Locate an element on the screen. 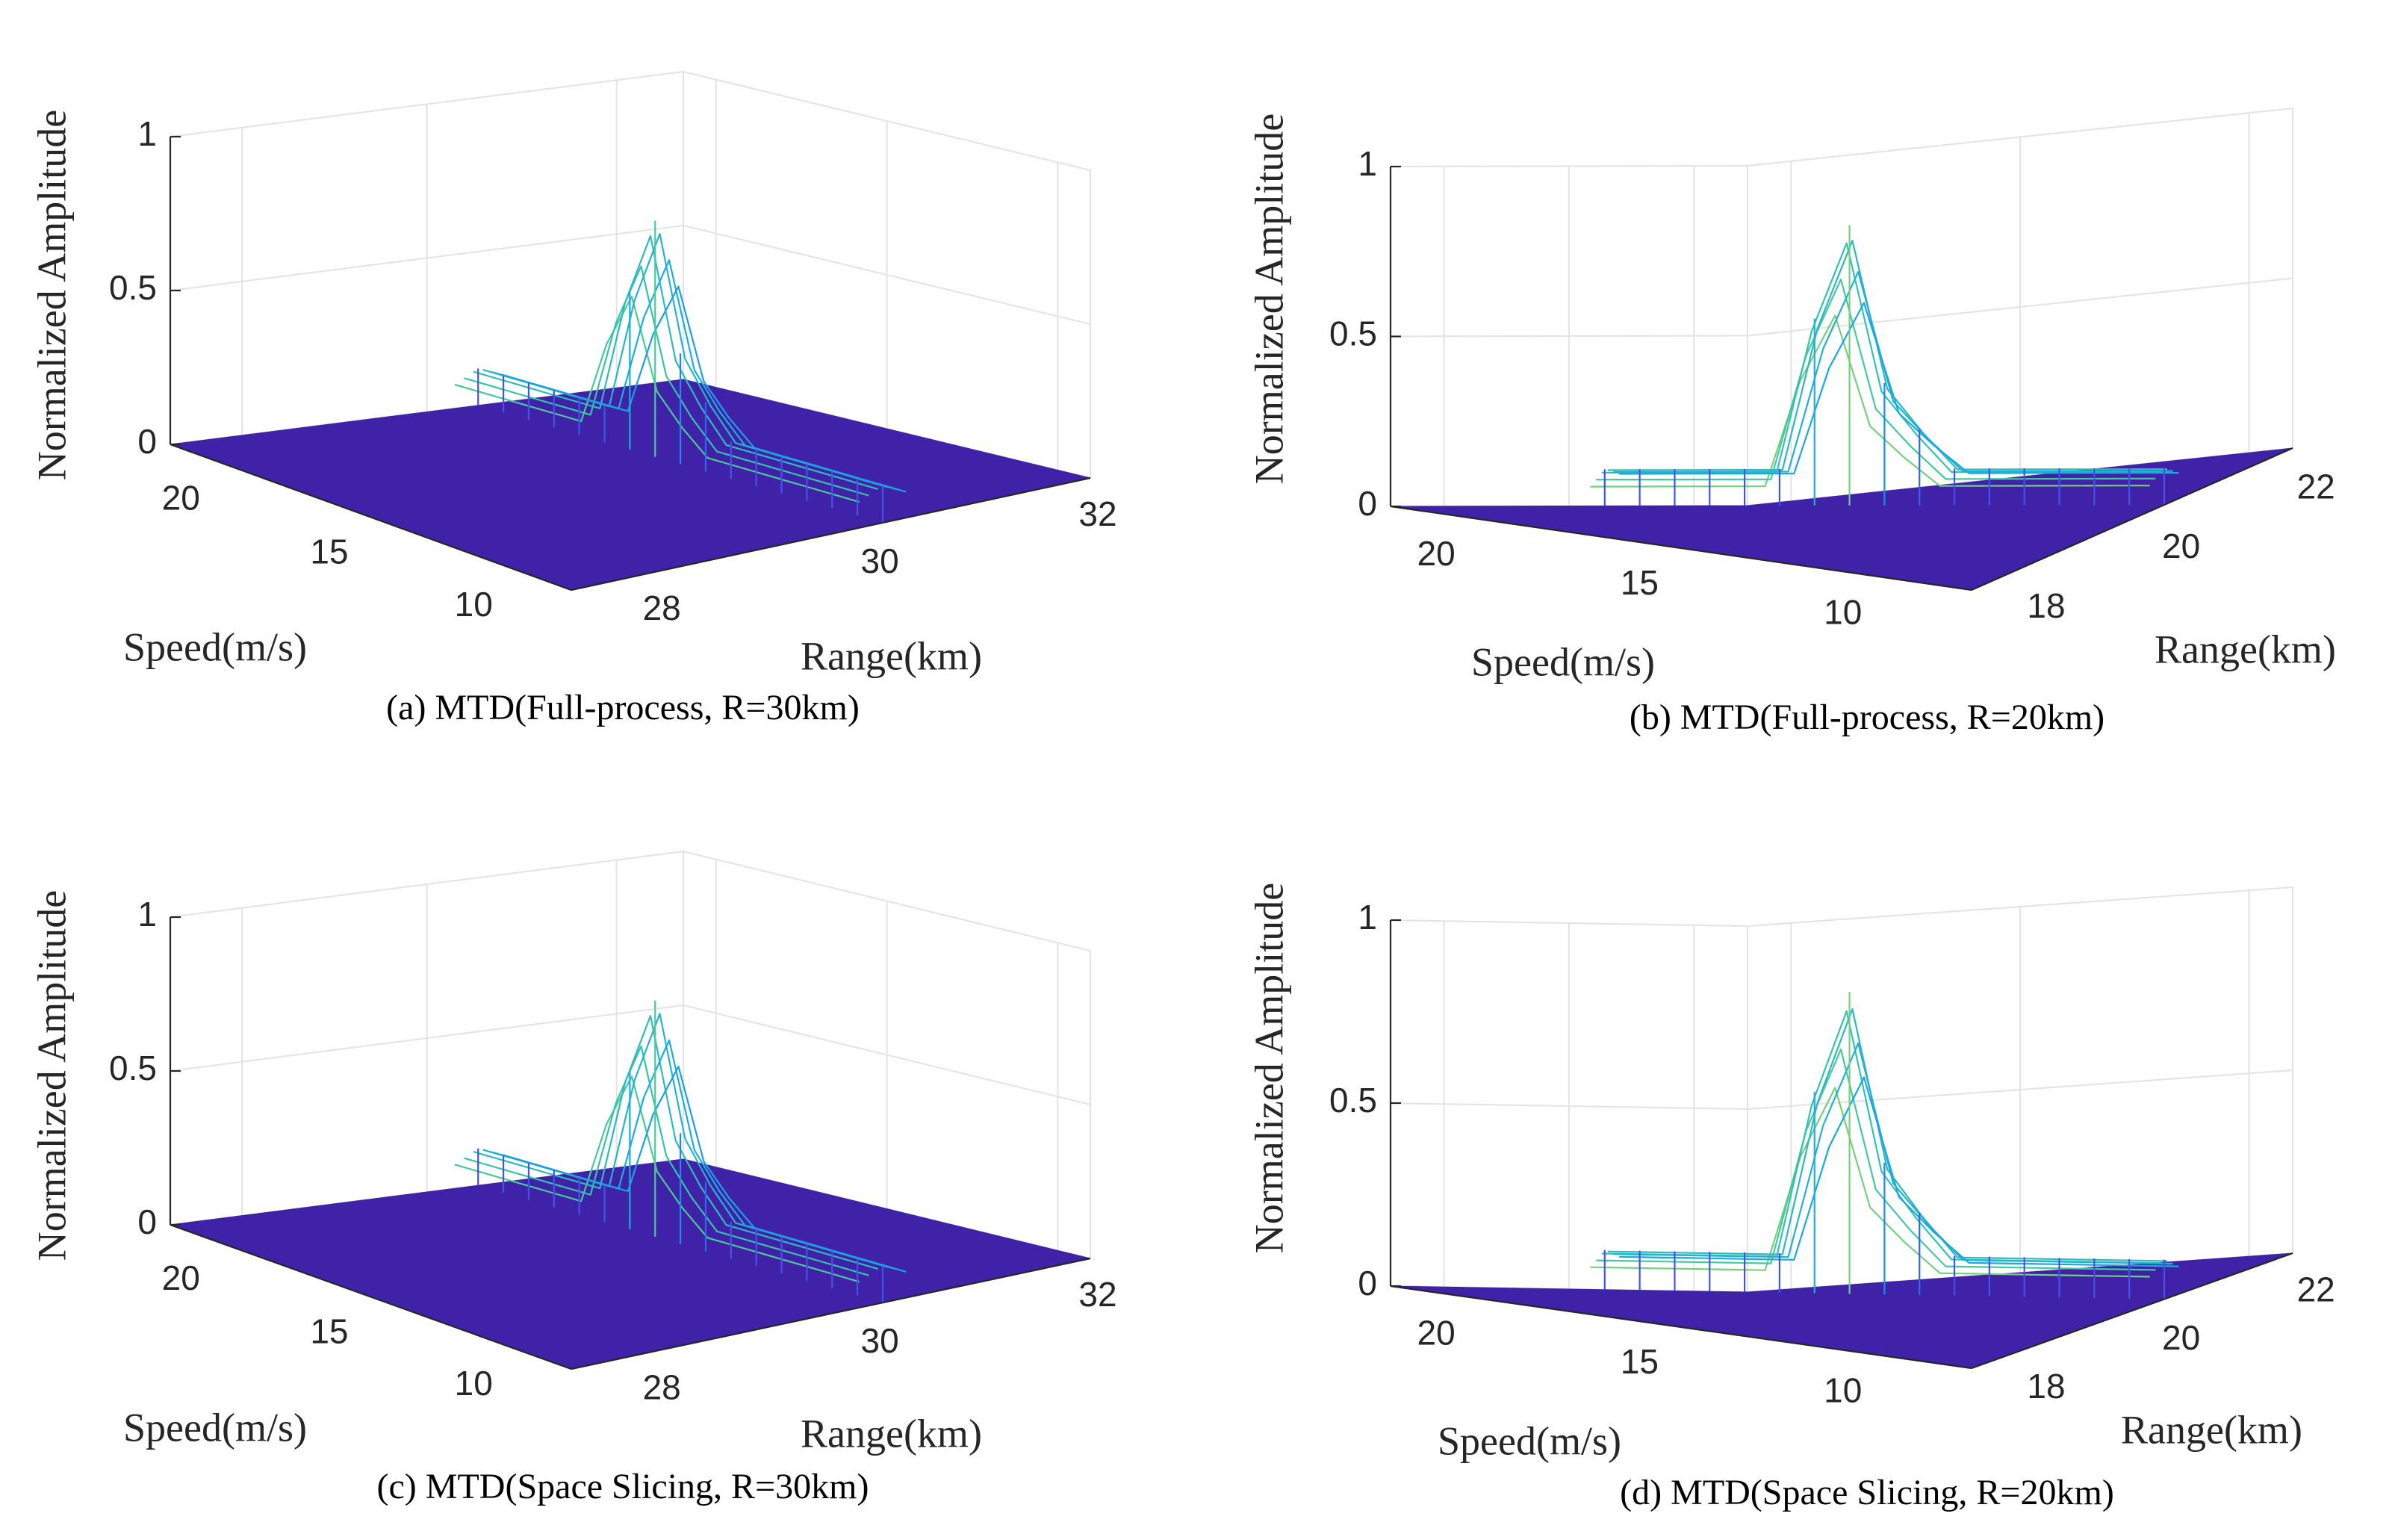 The height and width of the screenshot is (1540, 2392). panel-caption: (b) MTD(Full-process, R=20km) is located at coordinates (1867, 717).